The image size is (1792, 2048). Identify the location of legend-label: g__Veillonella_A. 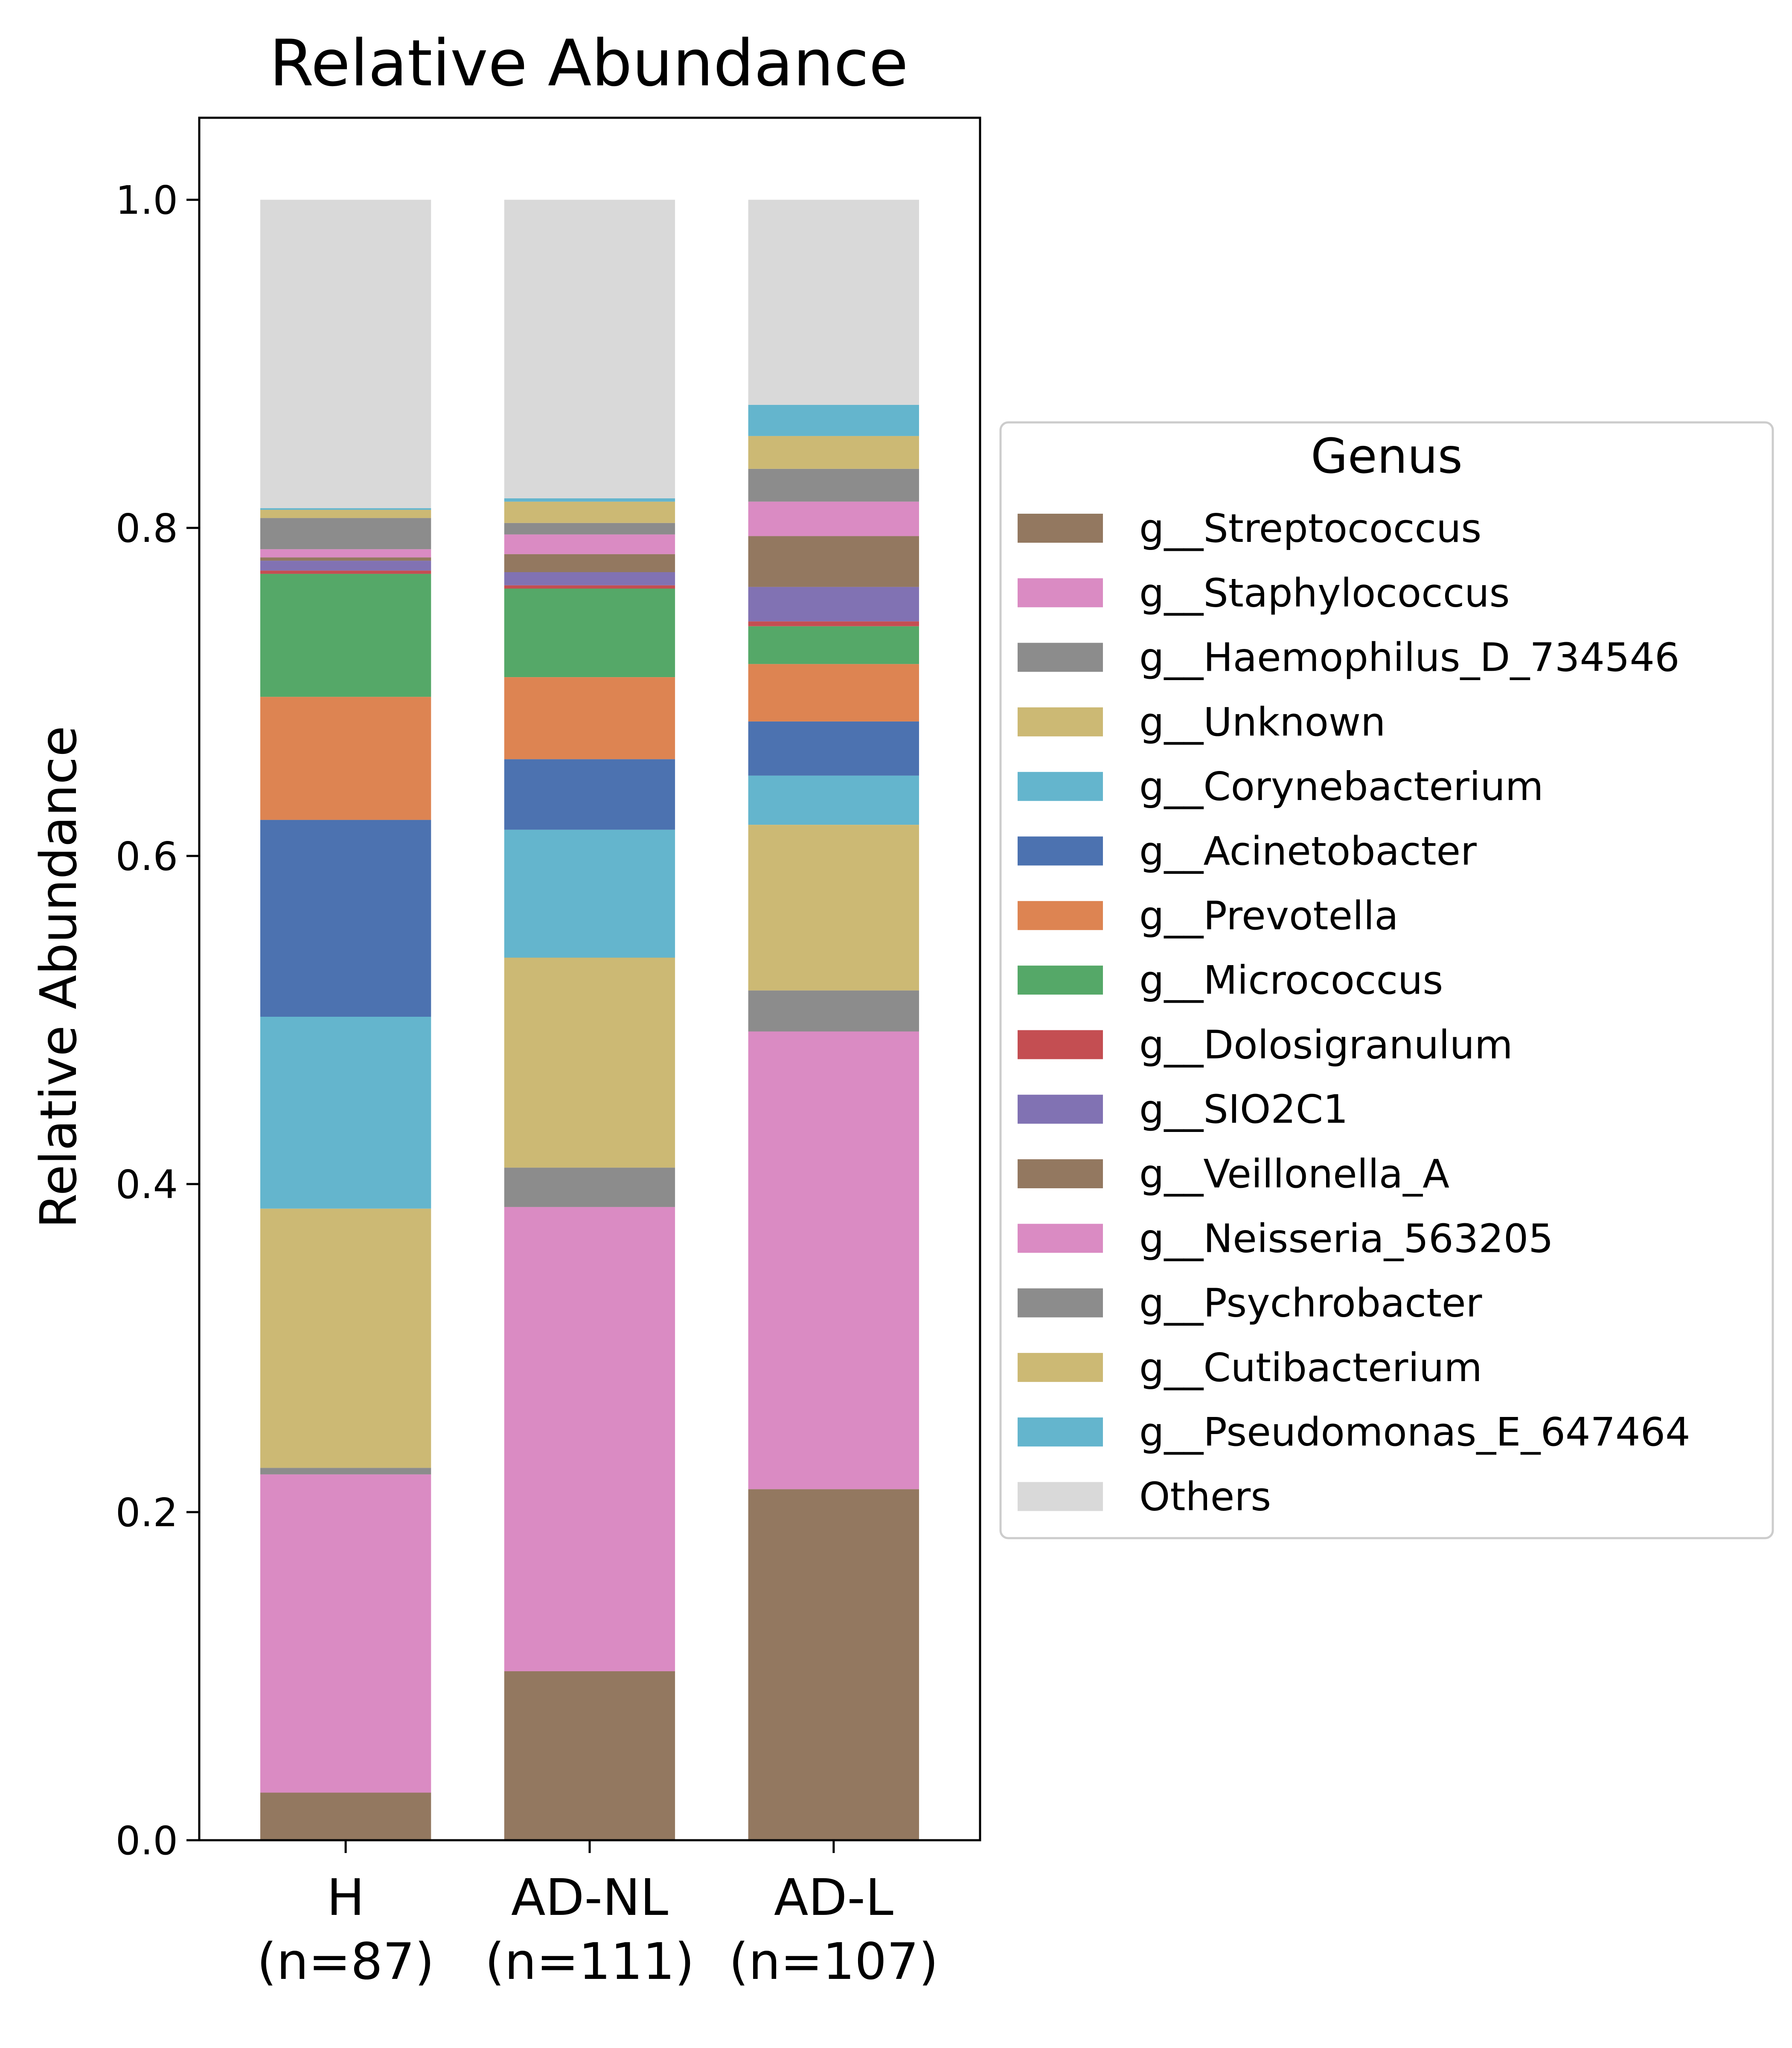
(1294, 1174).